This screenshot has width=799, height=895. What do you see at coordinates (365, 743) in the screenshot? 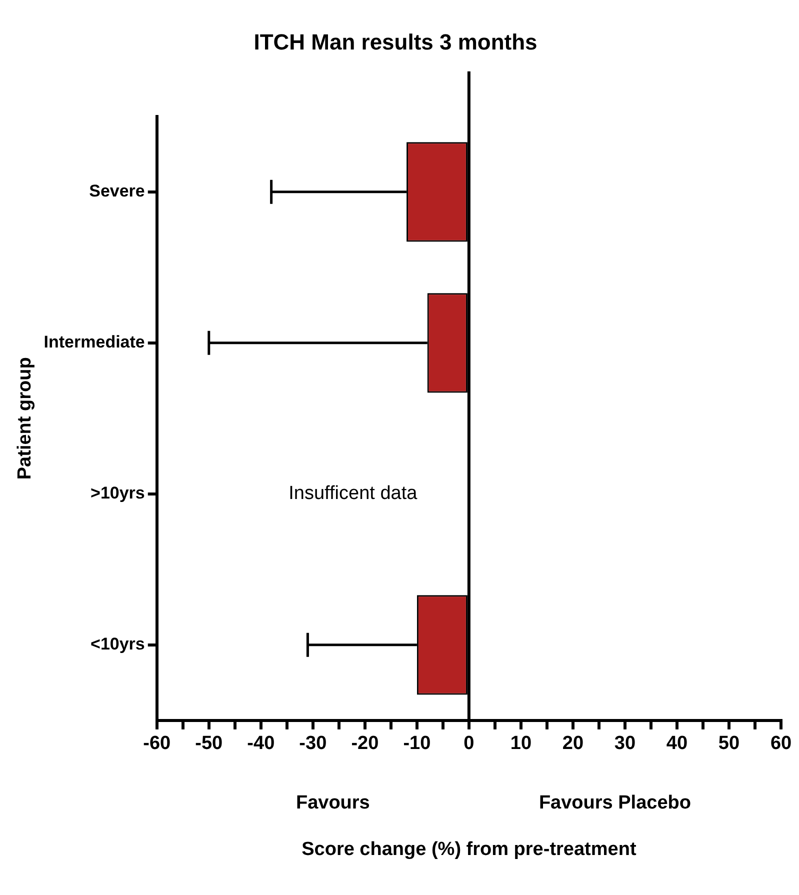
I see `x-tick-label: -20` at bounding box center [365, 743].